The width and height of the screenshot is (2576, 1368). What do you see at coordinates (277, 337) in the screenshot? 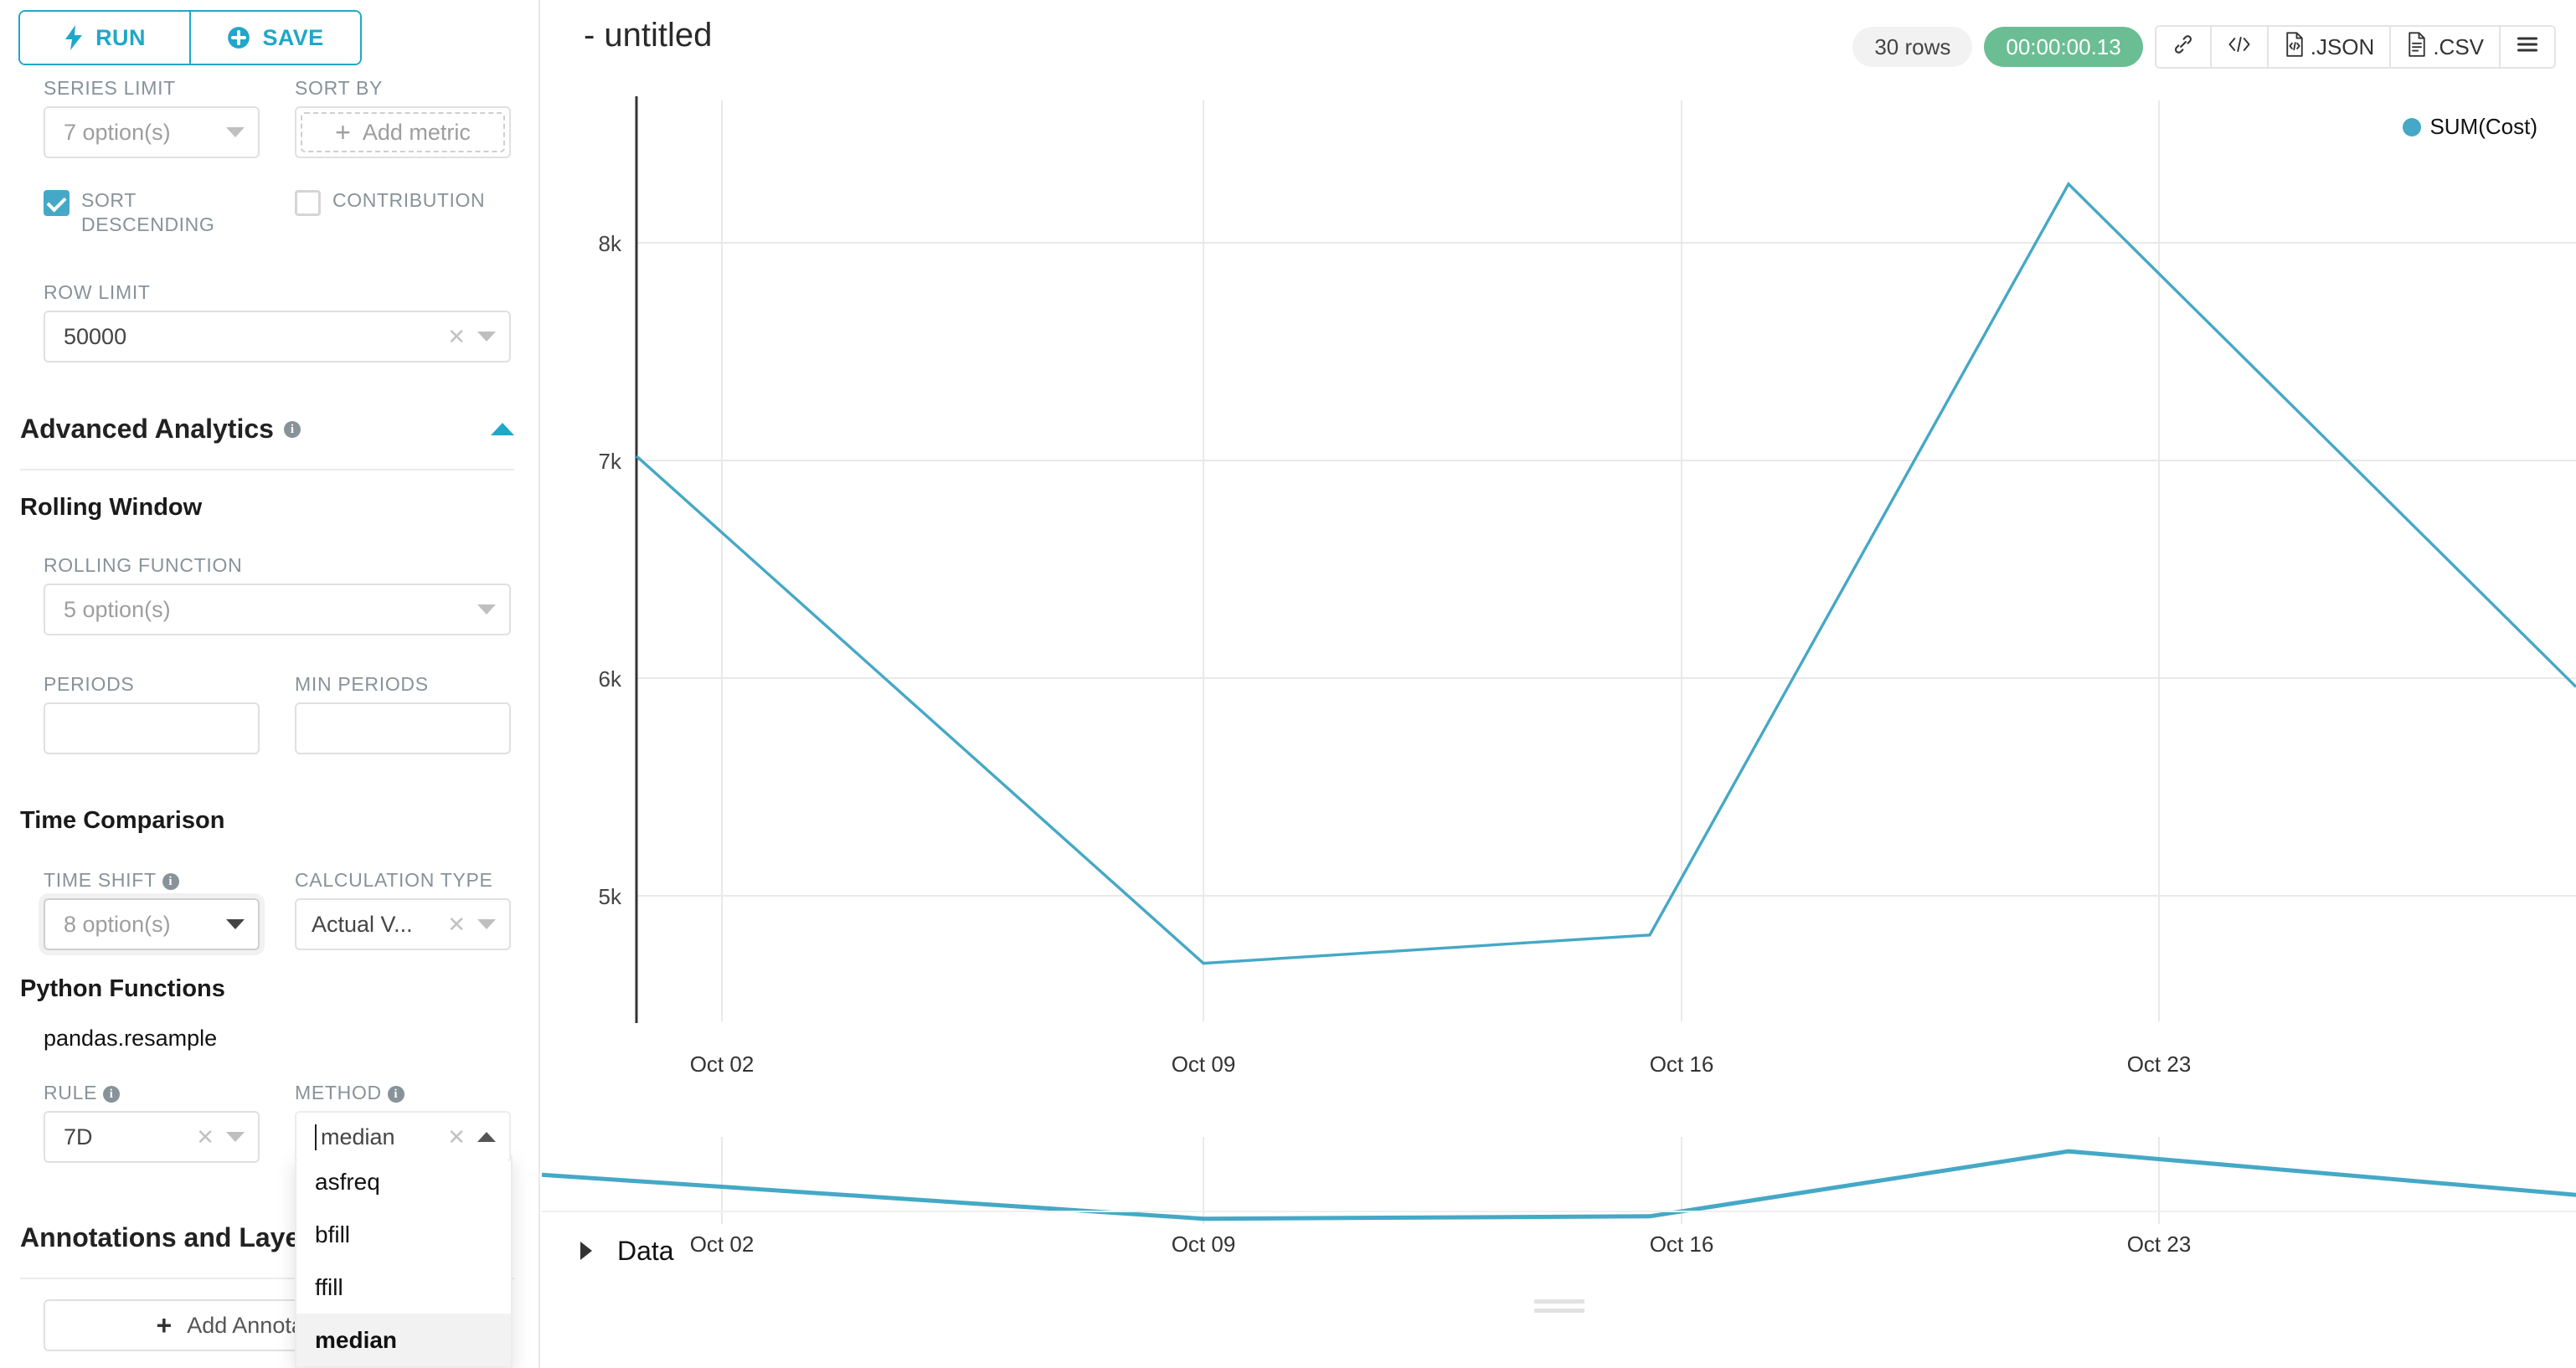
I see `row-limit-select: 50000 ✕` at bounding box center [277, 337].